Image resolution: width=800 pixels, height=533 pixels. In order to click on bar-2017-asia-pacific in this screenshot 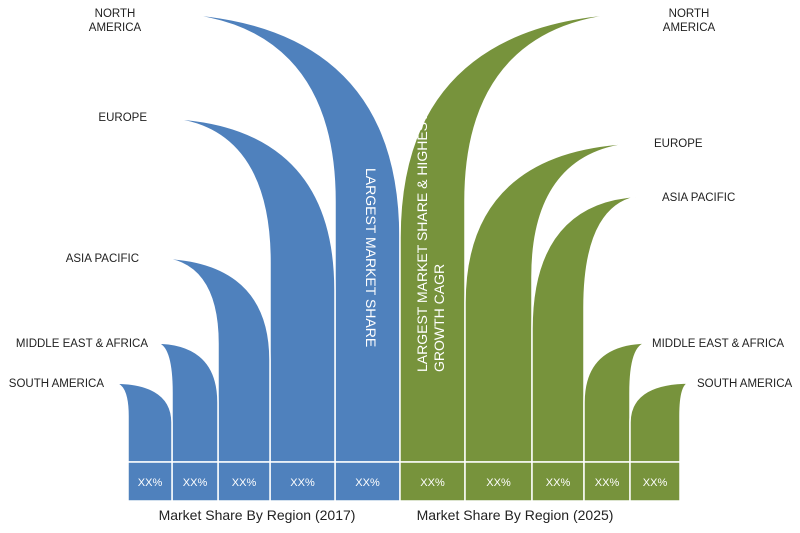, I will do `click(212, 360)`.